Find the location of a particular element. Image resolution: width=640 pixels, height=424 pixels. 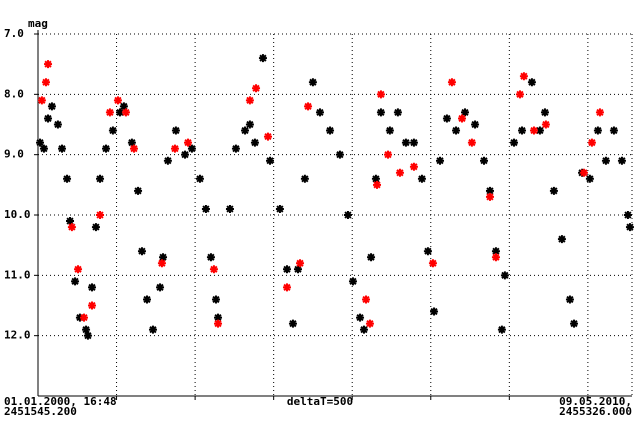

y-tick-label: 10.0 is located at coordinates (17, 214).